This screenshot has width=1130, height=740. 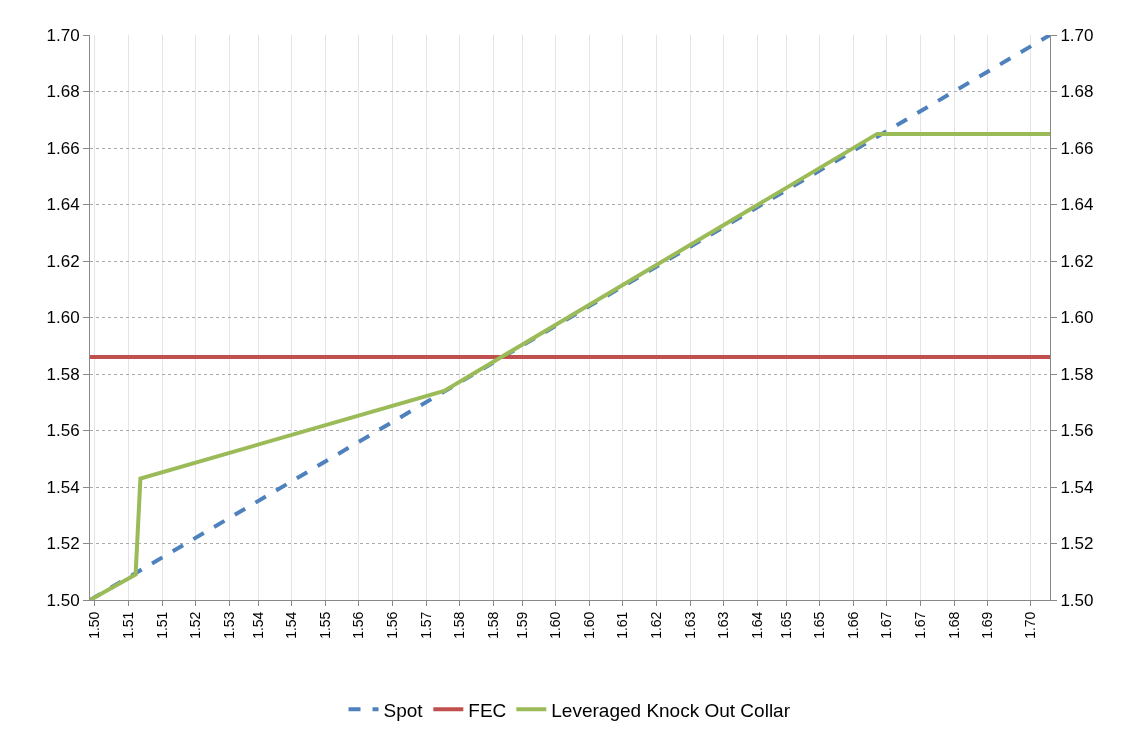 I want to click on y2-tick-label: 1.64, so click(x=1077, y=205).